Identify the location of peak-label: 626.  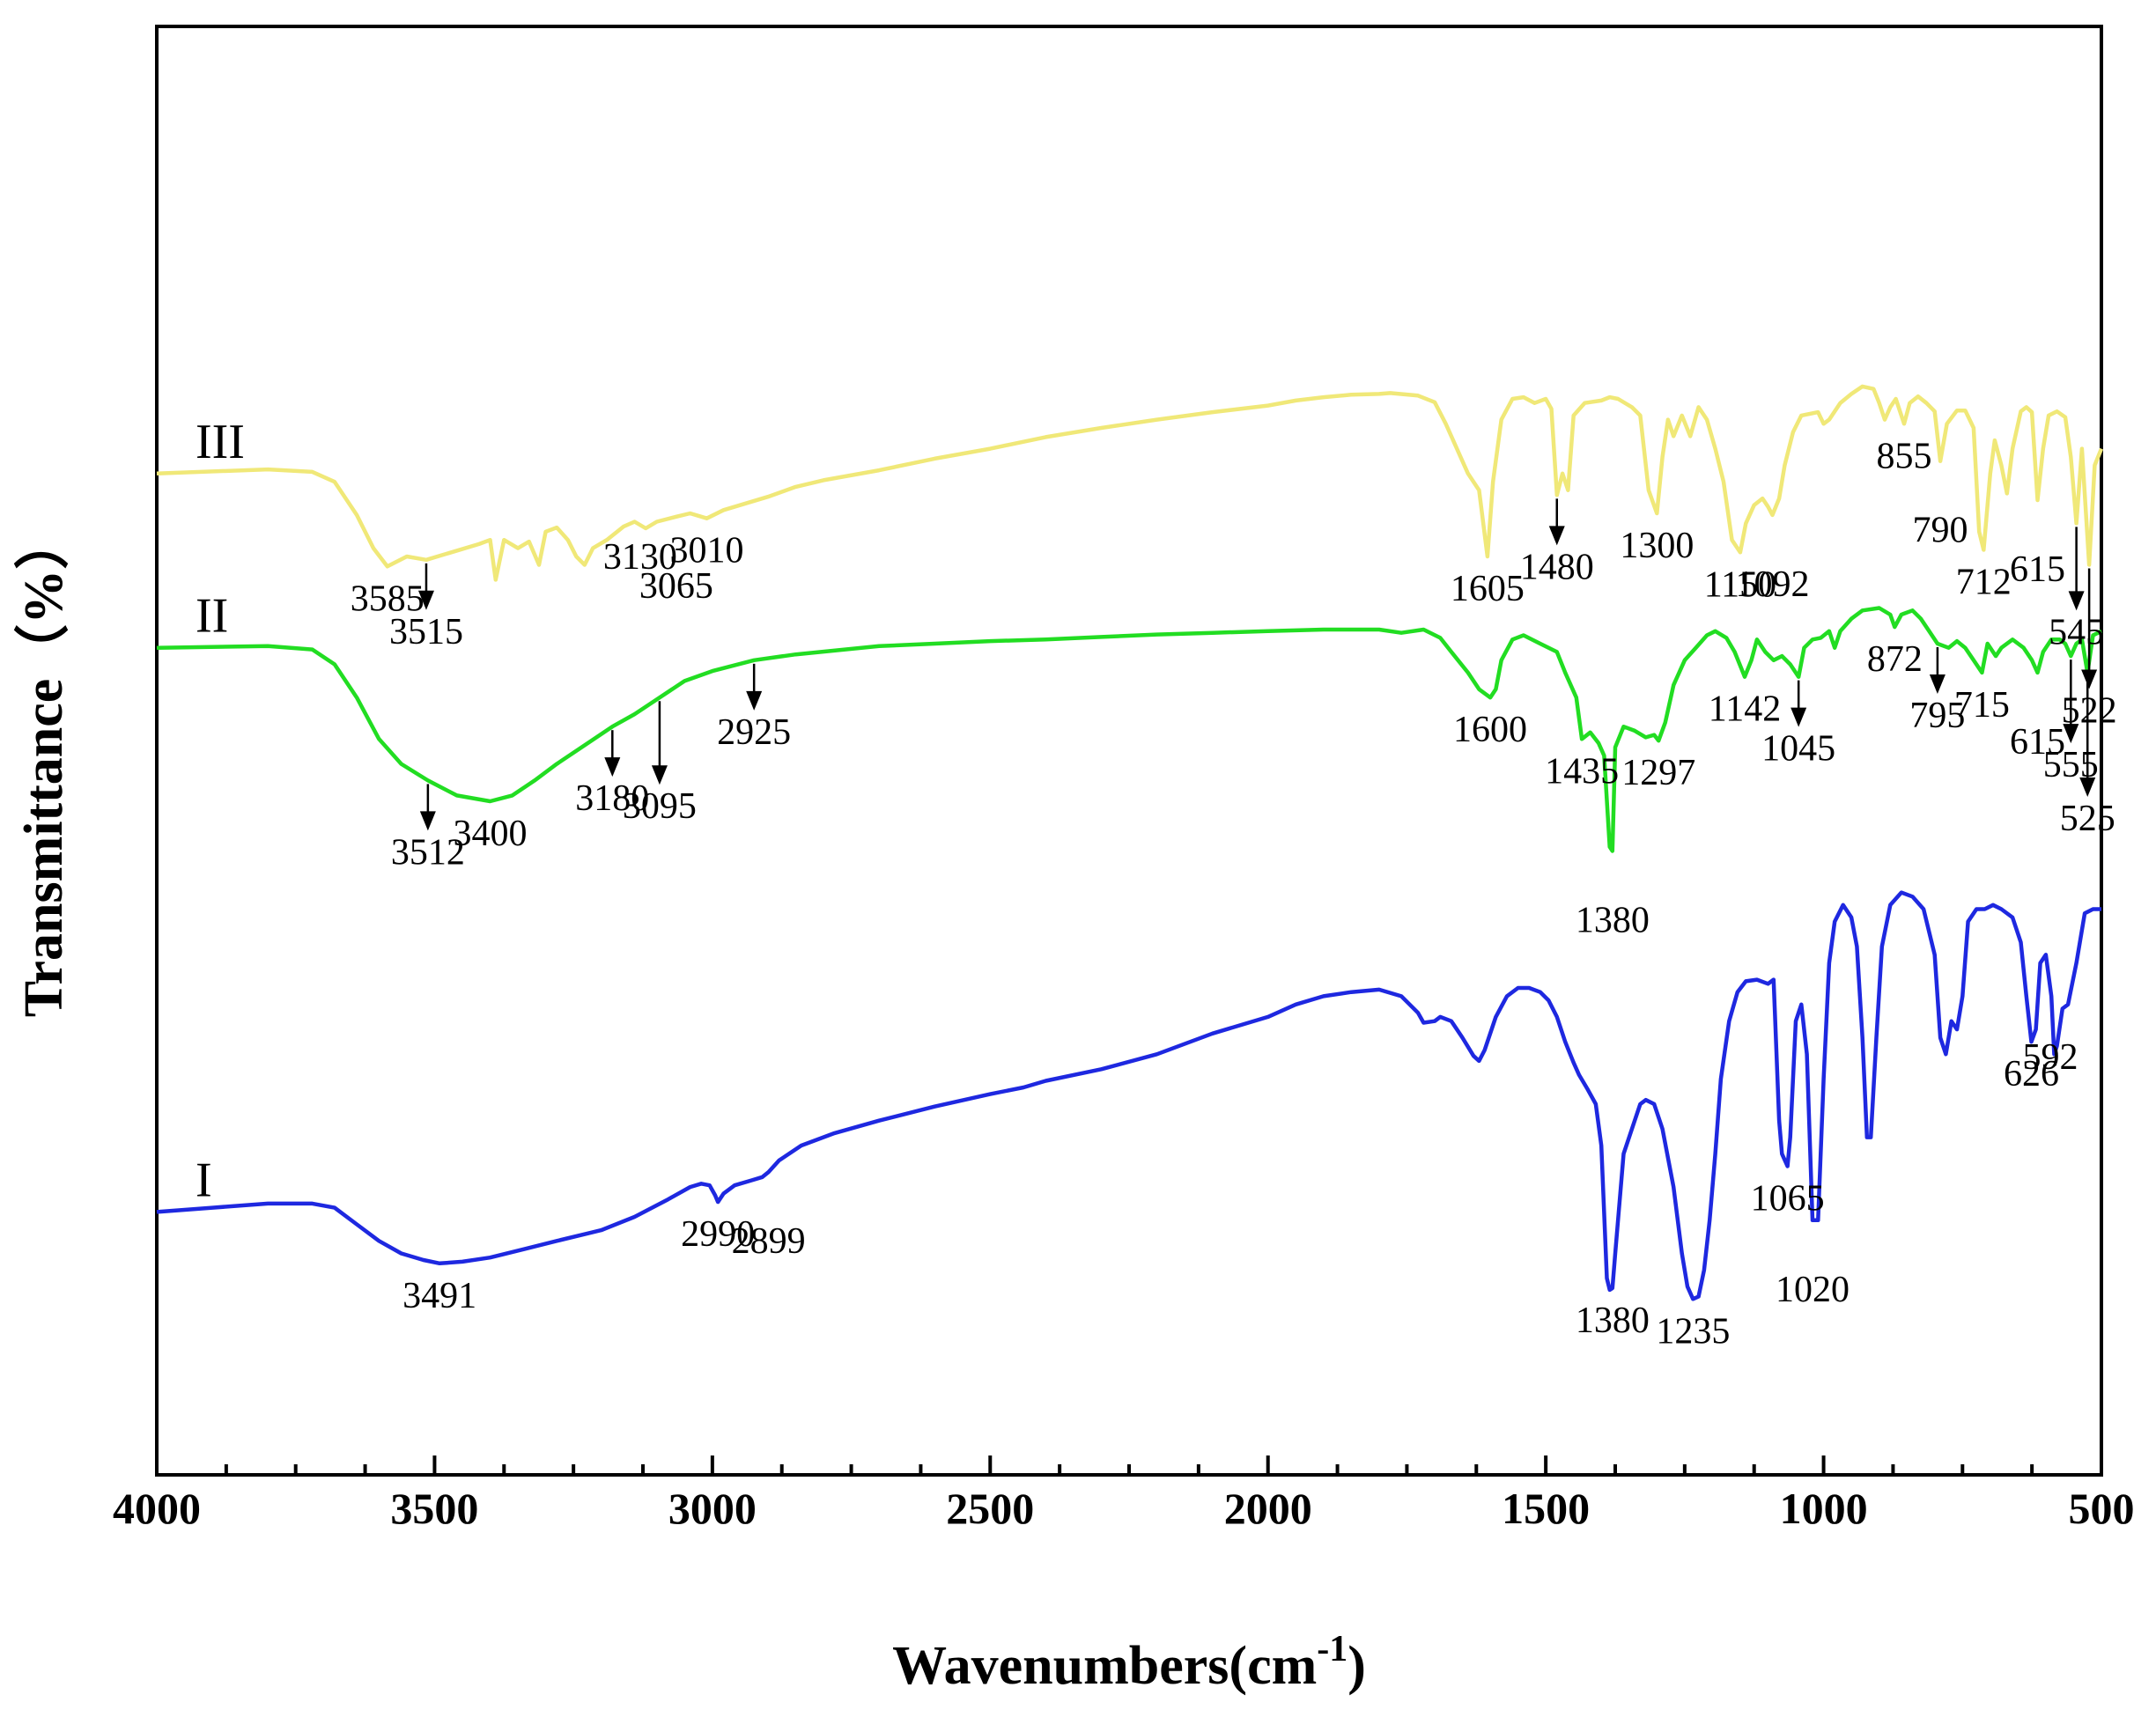
(2032, 1074).